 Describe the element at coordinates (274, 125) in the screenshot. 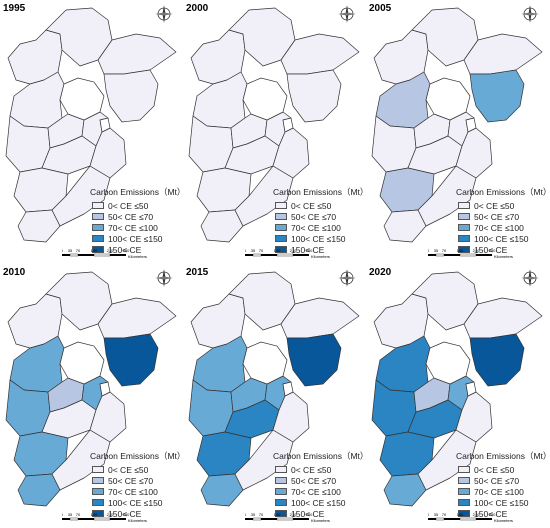

I see `choropleth-map` at that location.